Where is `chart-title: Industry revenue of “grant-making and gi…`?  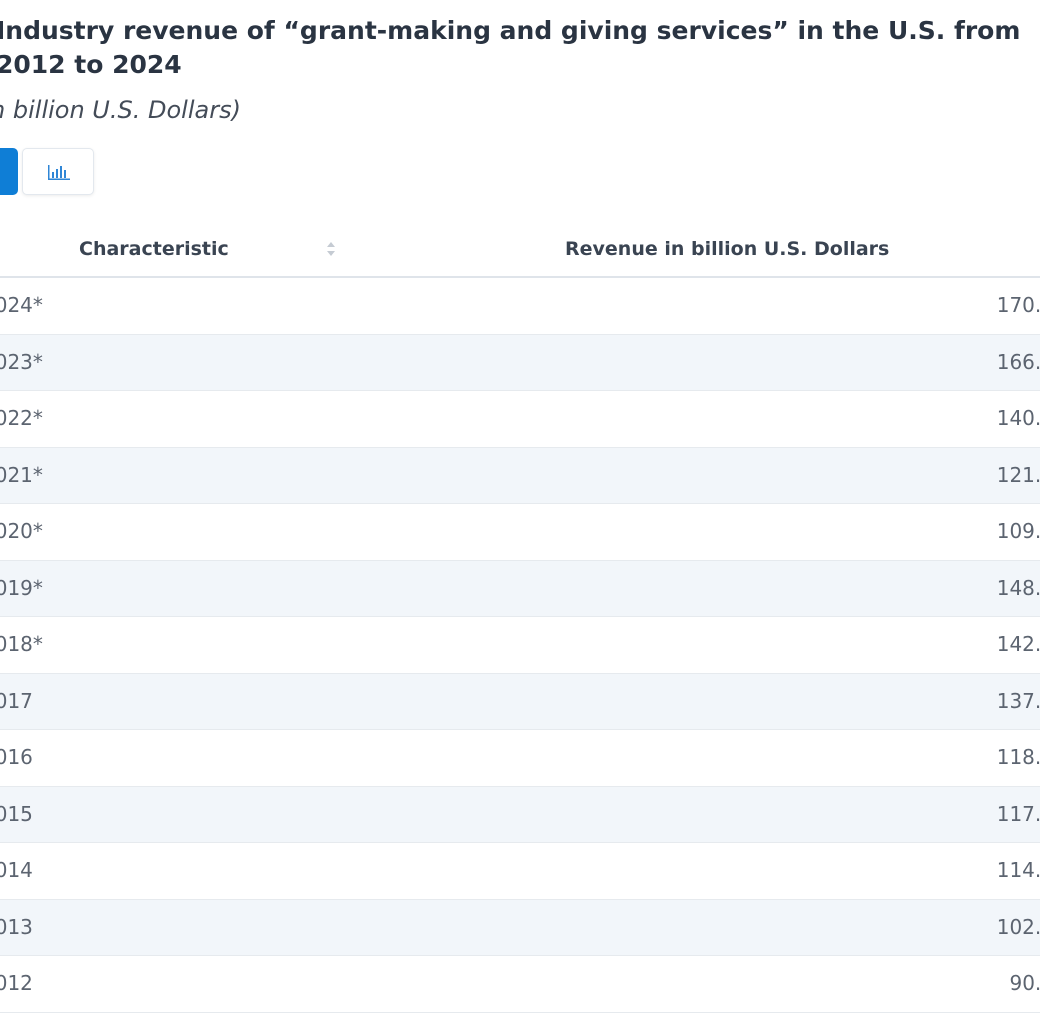 chart-title: Industry revenue of “grant-making and gi… is located at coordinates (510, 47).